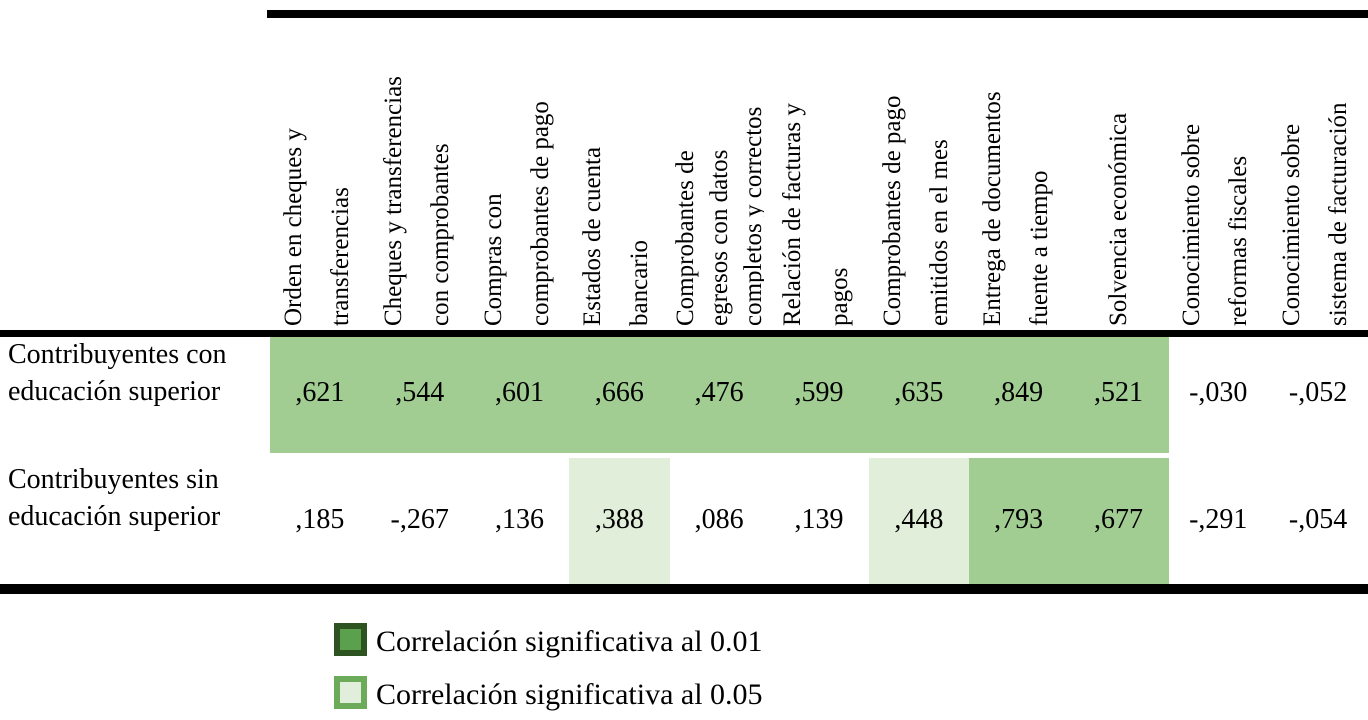 The width and height of the screenshot is (1368, 720). I want to click on column-header-line: fuente a tiempo, so click(1039, 248).